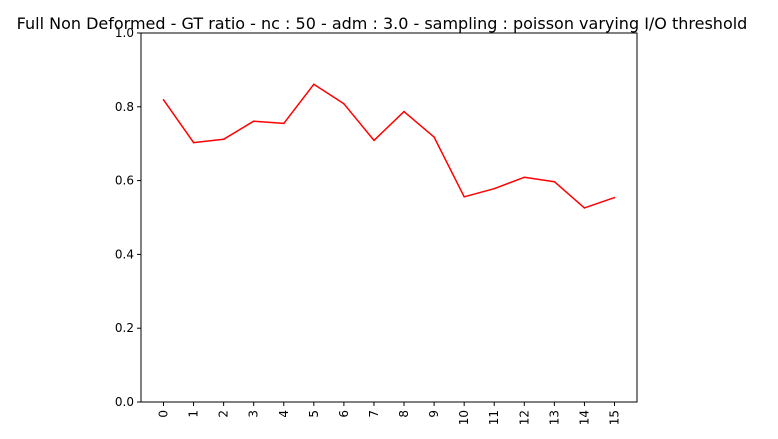 This screenshot has height=439, width=778. I want to click on x-tick-label: 14, so click(584, 417).